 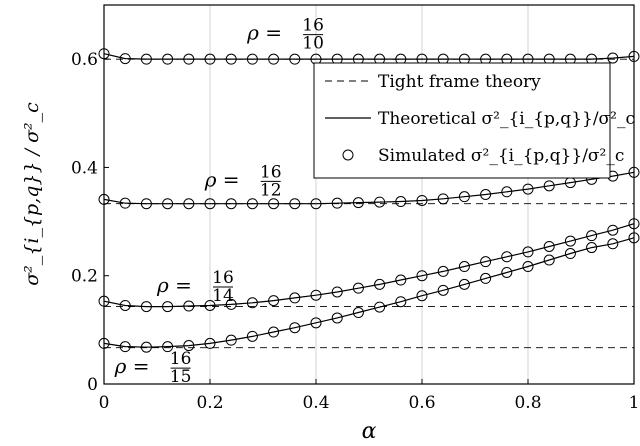 I want to click on x-tick-label: 0.4, so click(x=315, y=403).